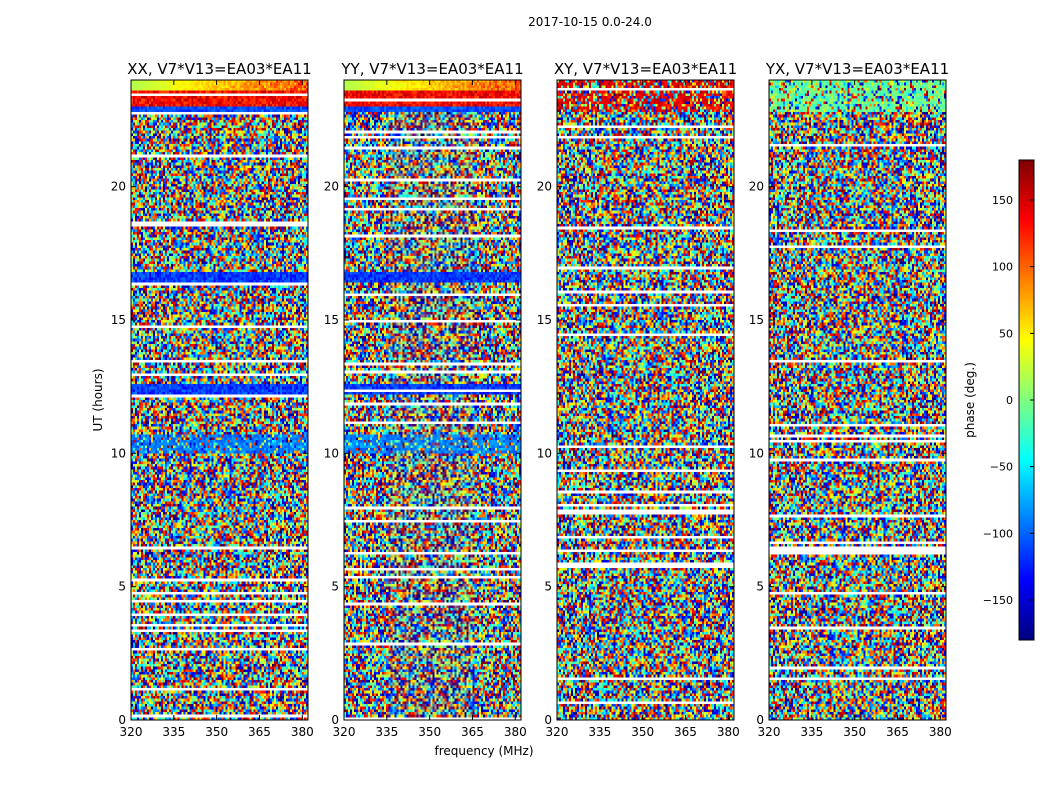  I want to click on colorbar: −150 −100 −50 0 50 100 150 phase (deg.), so click(999, 400).